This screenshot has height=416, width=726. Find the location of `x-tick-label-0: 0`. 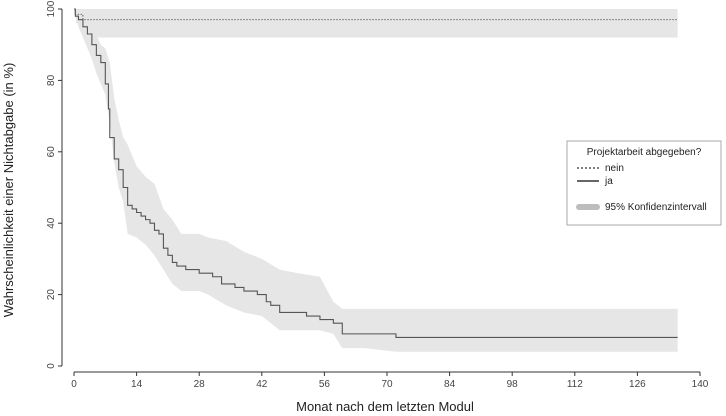

x-tick-label-0: 0 is located at coordinates (74, 384).